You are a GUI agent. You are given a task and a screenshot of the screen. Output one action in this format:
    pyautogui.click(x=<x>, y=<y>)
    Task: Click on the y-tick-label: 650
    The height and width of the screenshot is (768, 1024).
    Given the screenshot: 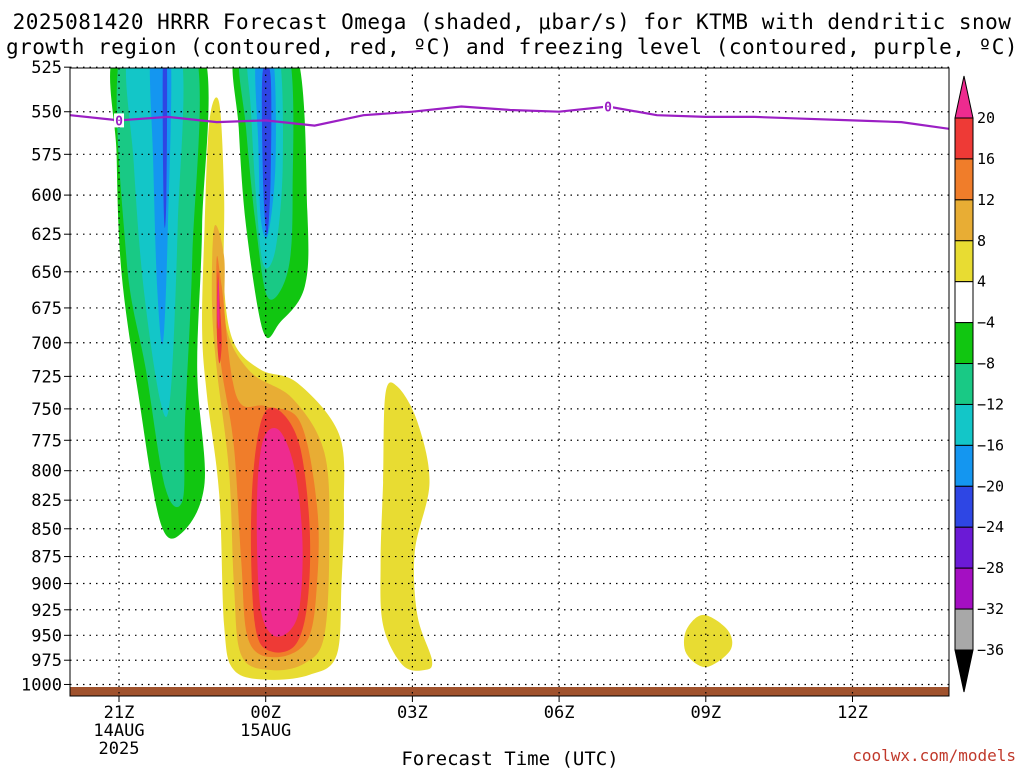 What is the action you would take?
    pyautogui.click(x=46, y=273)
    